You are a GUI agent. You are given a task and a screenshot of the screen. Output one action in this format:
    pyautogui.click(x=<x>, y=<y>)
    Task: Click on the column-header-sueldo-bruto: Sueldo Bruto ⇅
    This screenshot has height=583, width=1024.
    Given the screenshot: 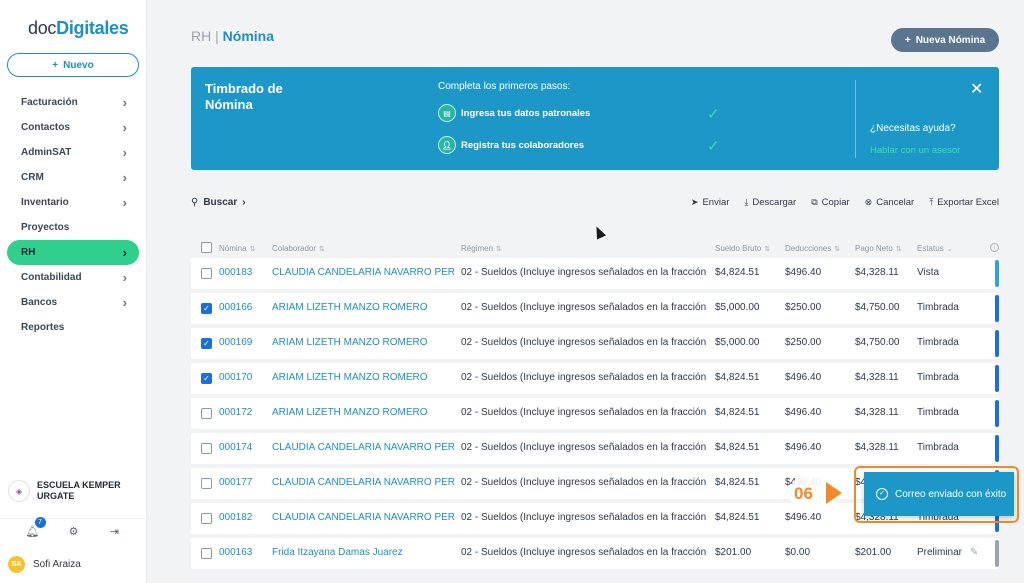 What is the action you would take?
    pyautogui.click(x=743, y=248)
    